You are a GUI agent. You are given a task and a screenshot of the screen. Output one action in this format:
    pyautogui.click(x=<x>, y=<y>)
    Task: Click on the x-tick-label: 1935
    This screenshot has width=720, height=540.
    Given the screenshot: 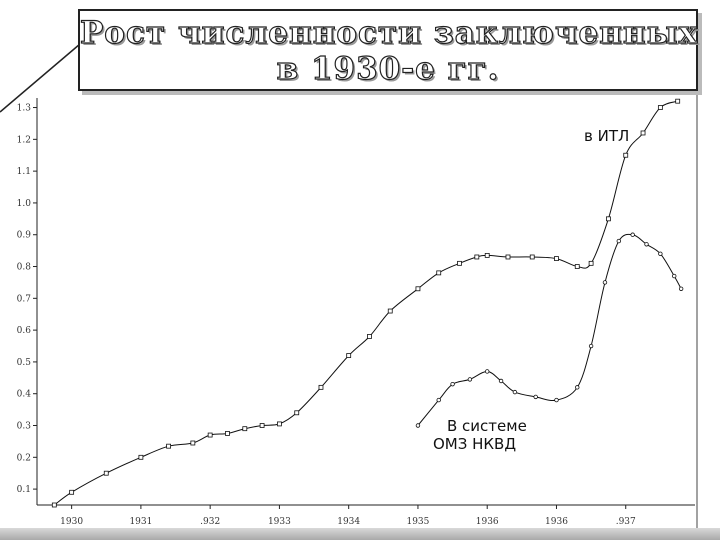 What is the action you would take?
    pyautogui.click(x=417, y=522)
    